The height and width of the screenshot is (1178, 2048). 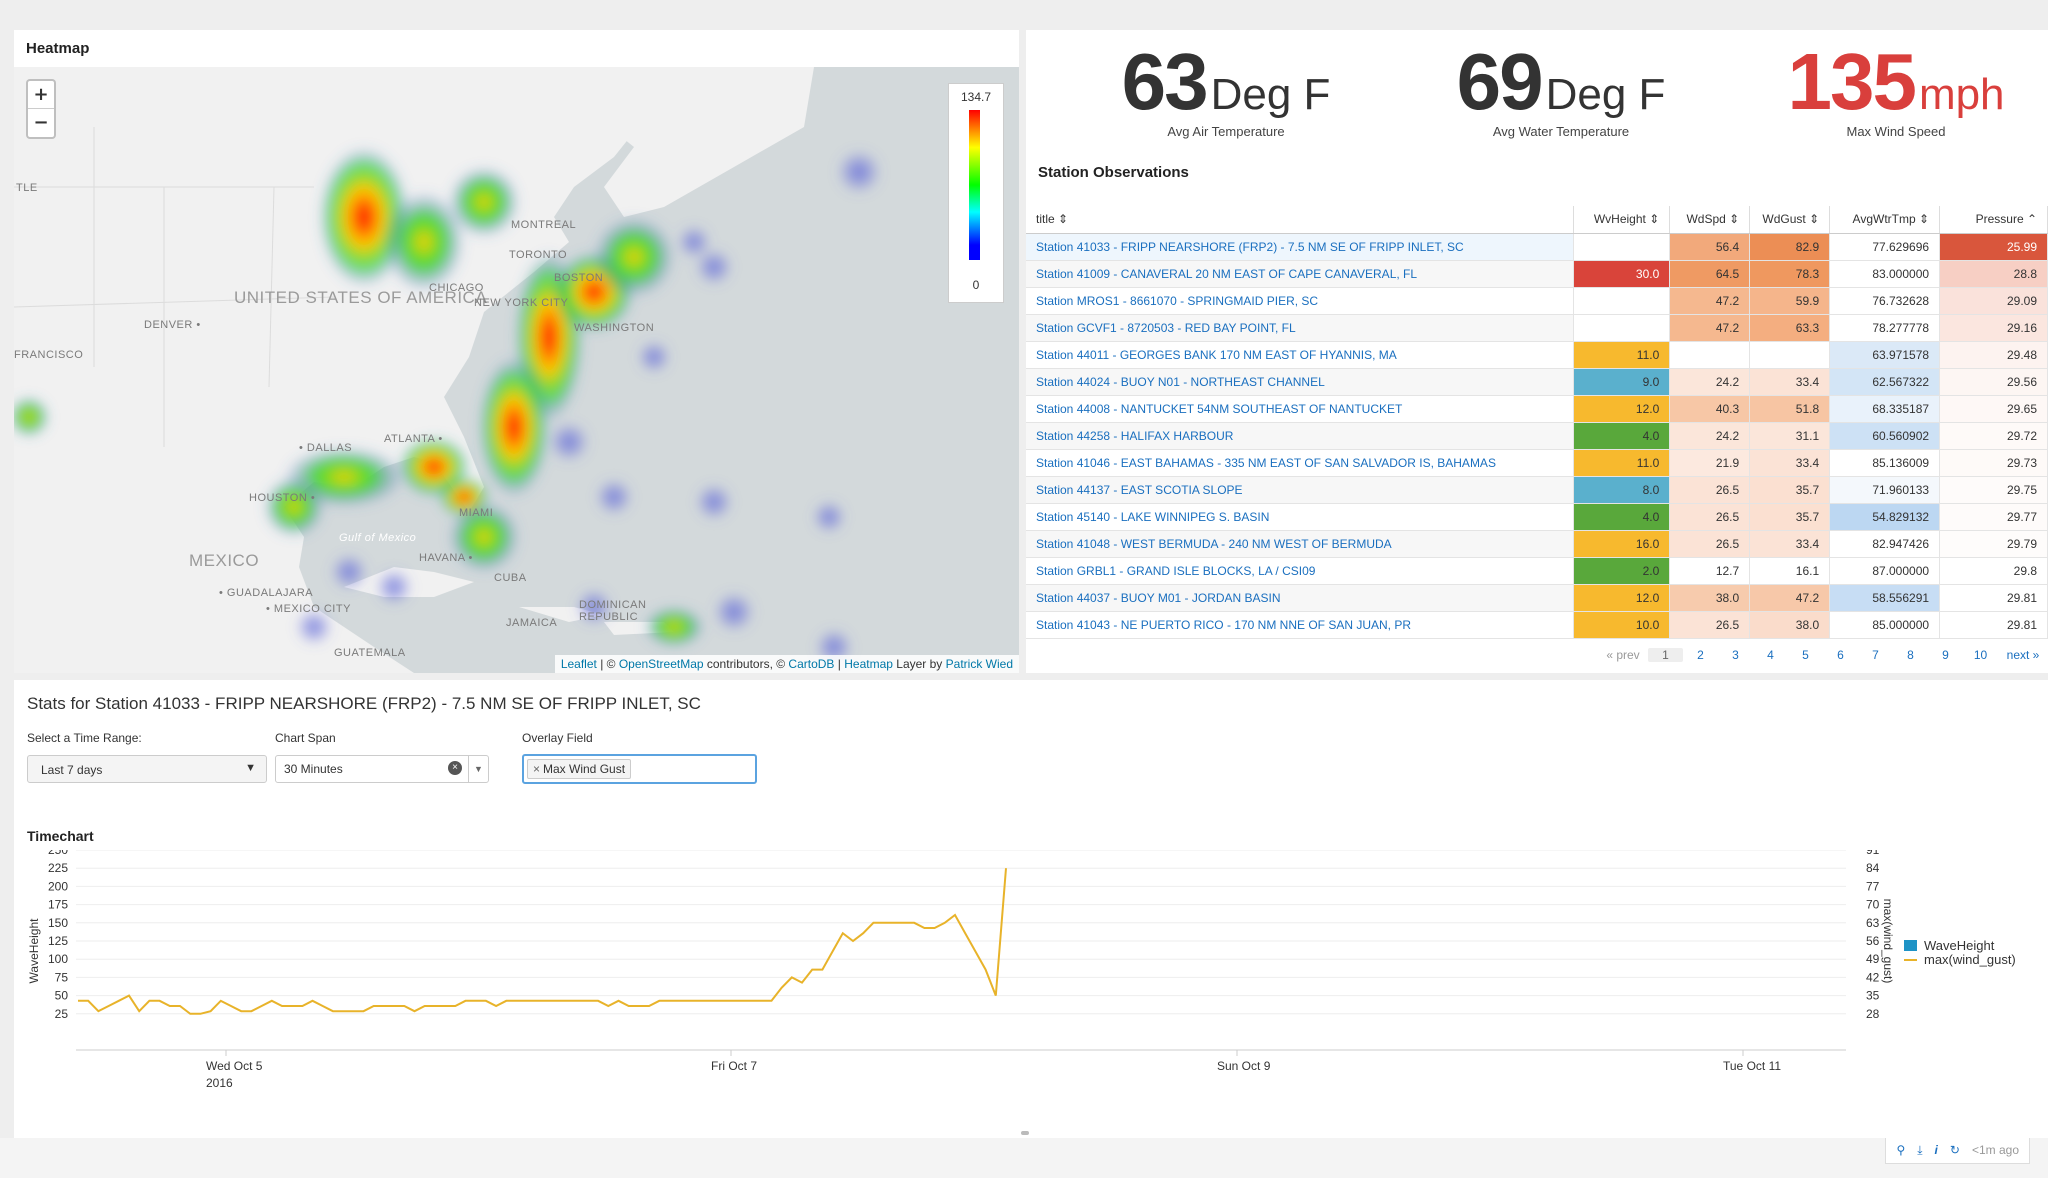 What do you see at coordinates (147, 769) in the screenshot?
I see `time-range-select: Last 7 days ▼` at bounding box center [147, 769].